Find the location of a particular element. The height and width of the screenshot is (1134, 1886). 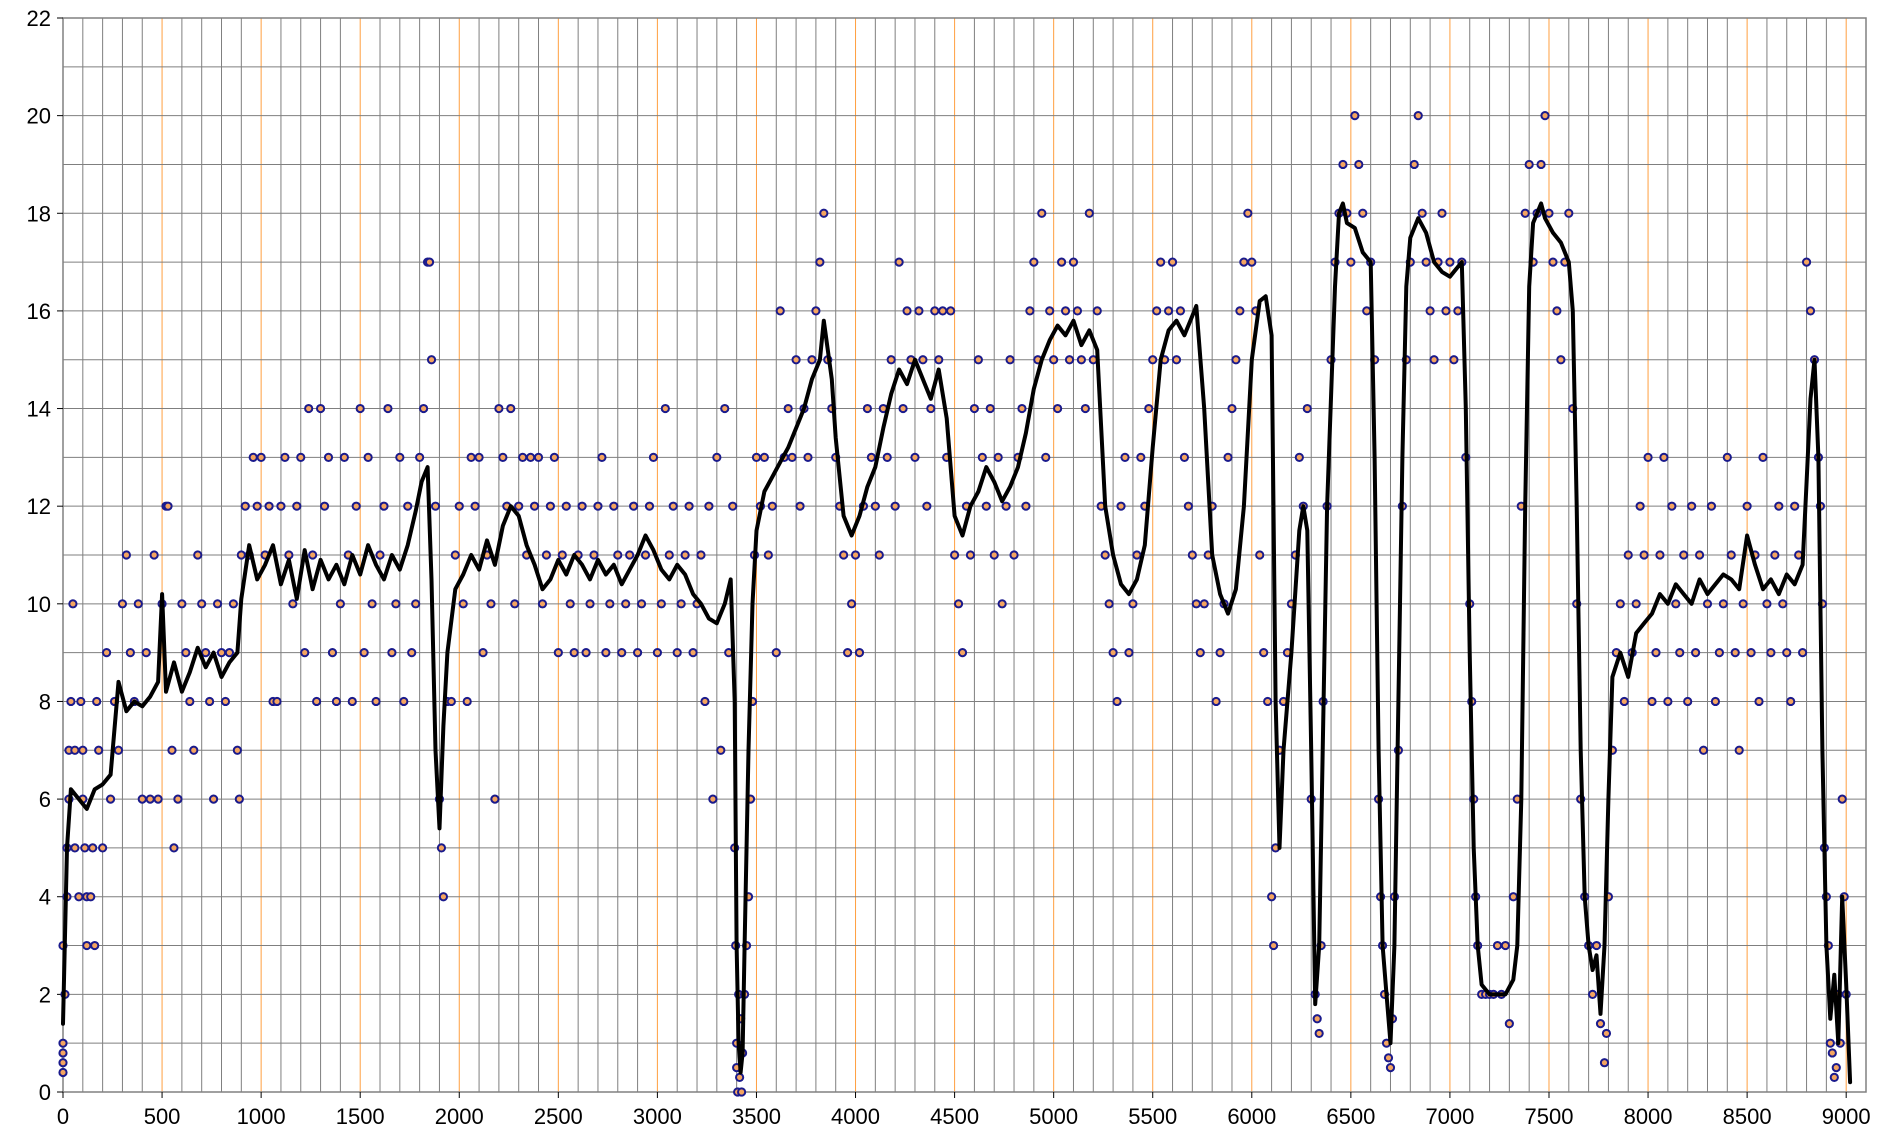

x-tick-label: 3500 is located at coordinates (756, 1116).